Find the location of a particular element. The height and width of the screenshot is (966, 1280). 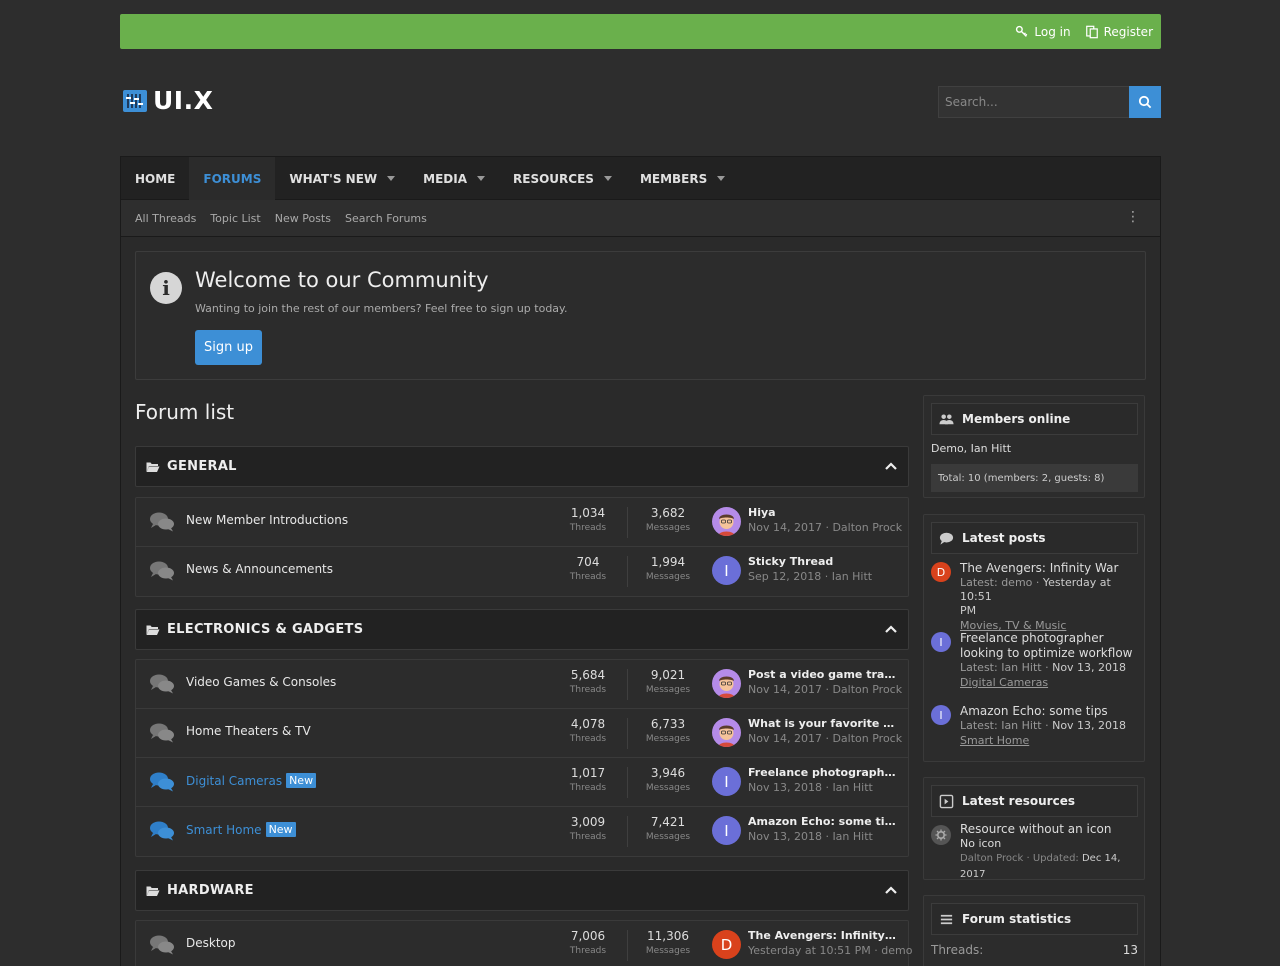

last-post-meta: Nov 14, 2017 · Dalton Prock is located at coordinates (825, 689).